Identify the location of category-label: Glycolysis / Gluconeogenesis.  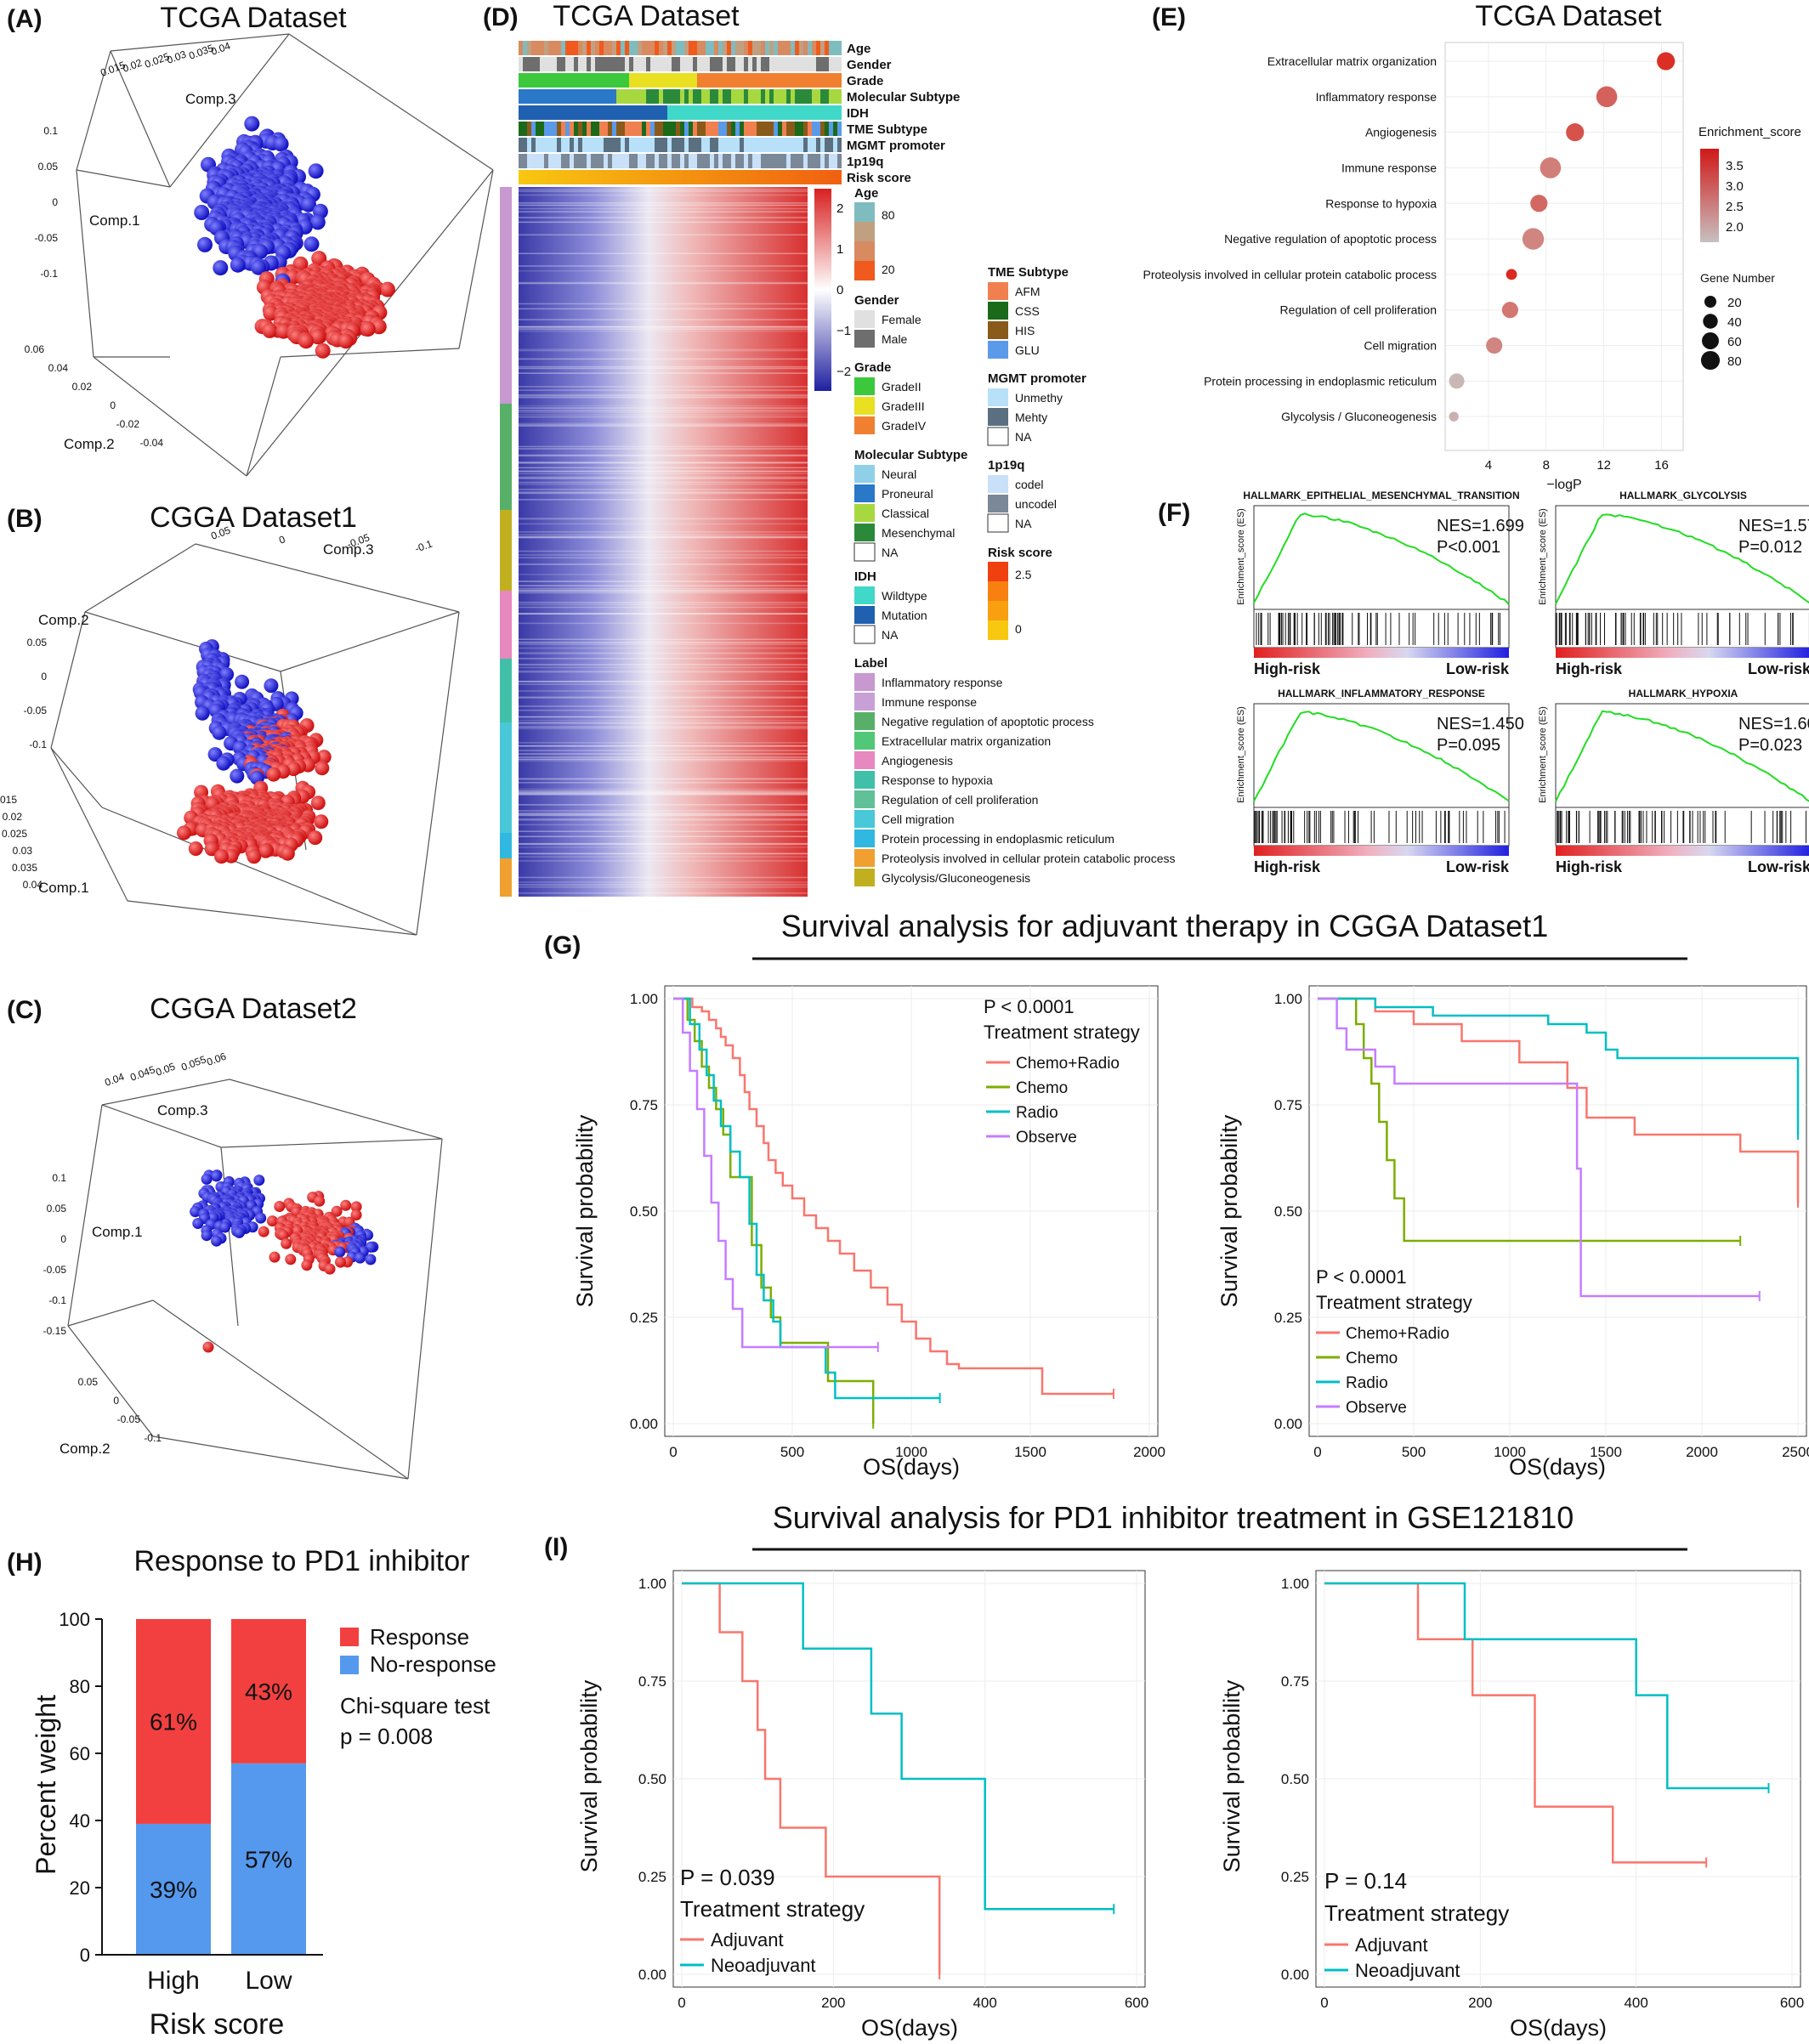
(1359, 417).